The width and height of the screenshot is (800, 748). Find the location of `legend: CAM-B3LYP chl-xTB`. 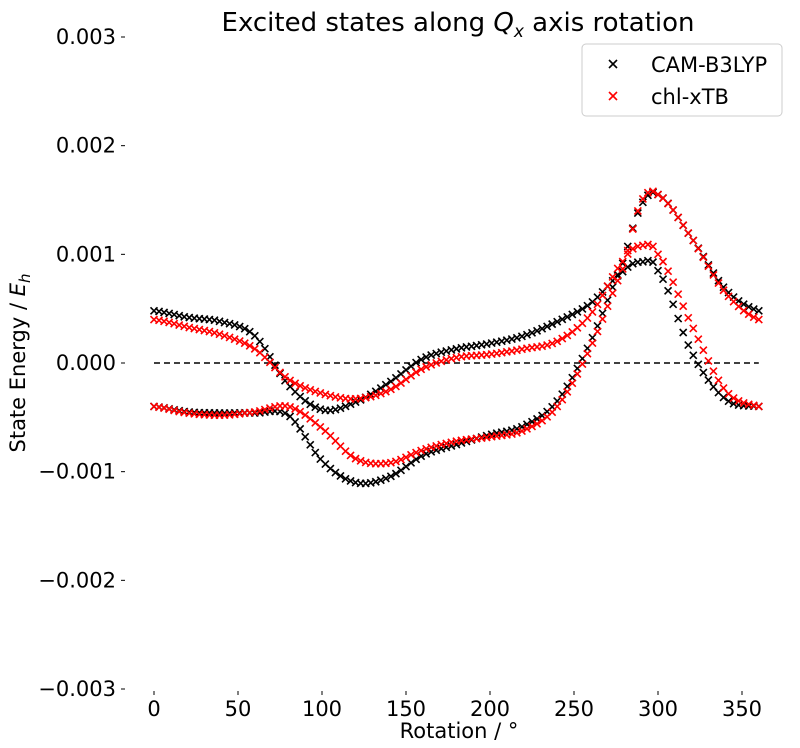

legend: CAM-B3LYP chl-xTB is located at coordinates (682, 80).